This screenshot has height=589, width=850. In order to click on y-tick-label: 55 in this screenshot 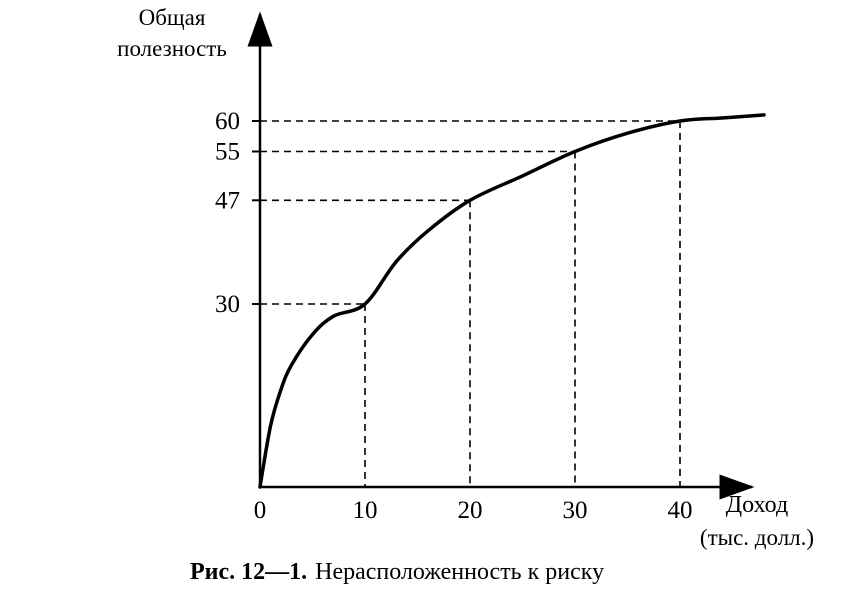, I will do `click(227, 152)`.